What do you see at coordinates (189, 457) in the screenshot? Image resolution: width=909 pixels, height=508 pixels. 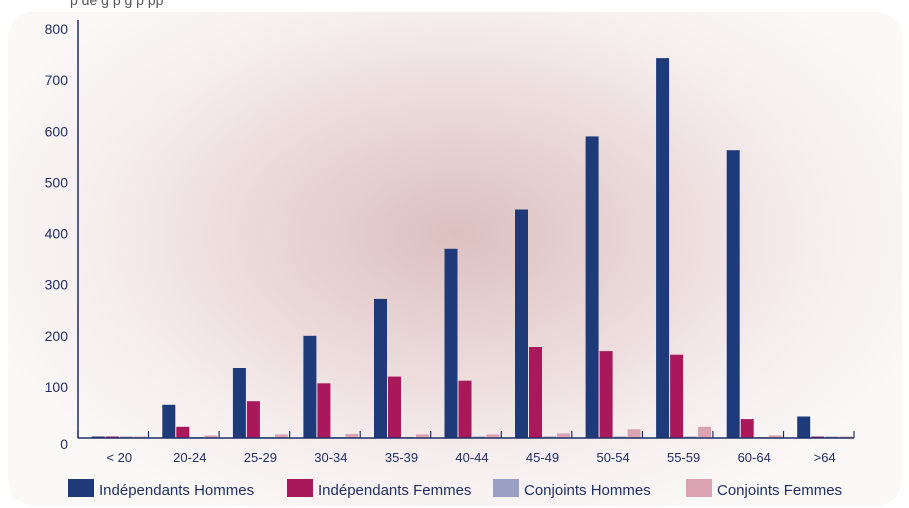 I see `x-tick-label: 20-24` at bounding box center [189, 457].